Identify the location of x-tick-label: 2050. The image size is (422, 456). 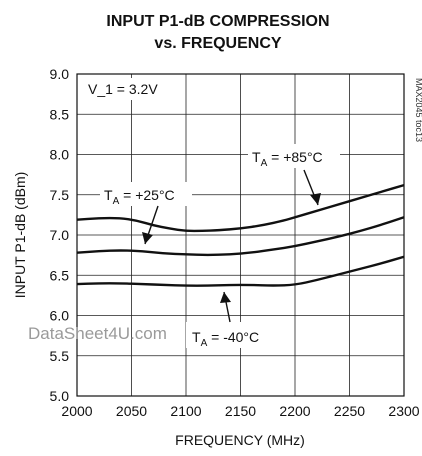
(131, 411).